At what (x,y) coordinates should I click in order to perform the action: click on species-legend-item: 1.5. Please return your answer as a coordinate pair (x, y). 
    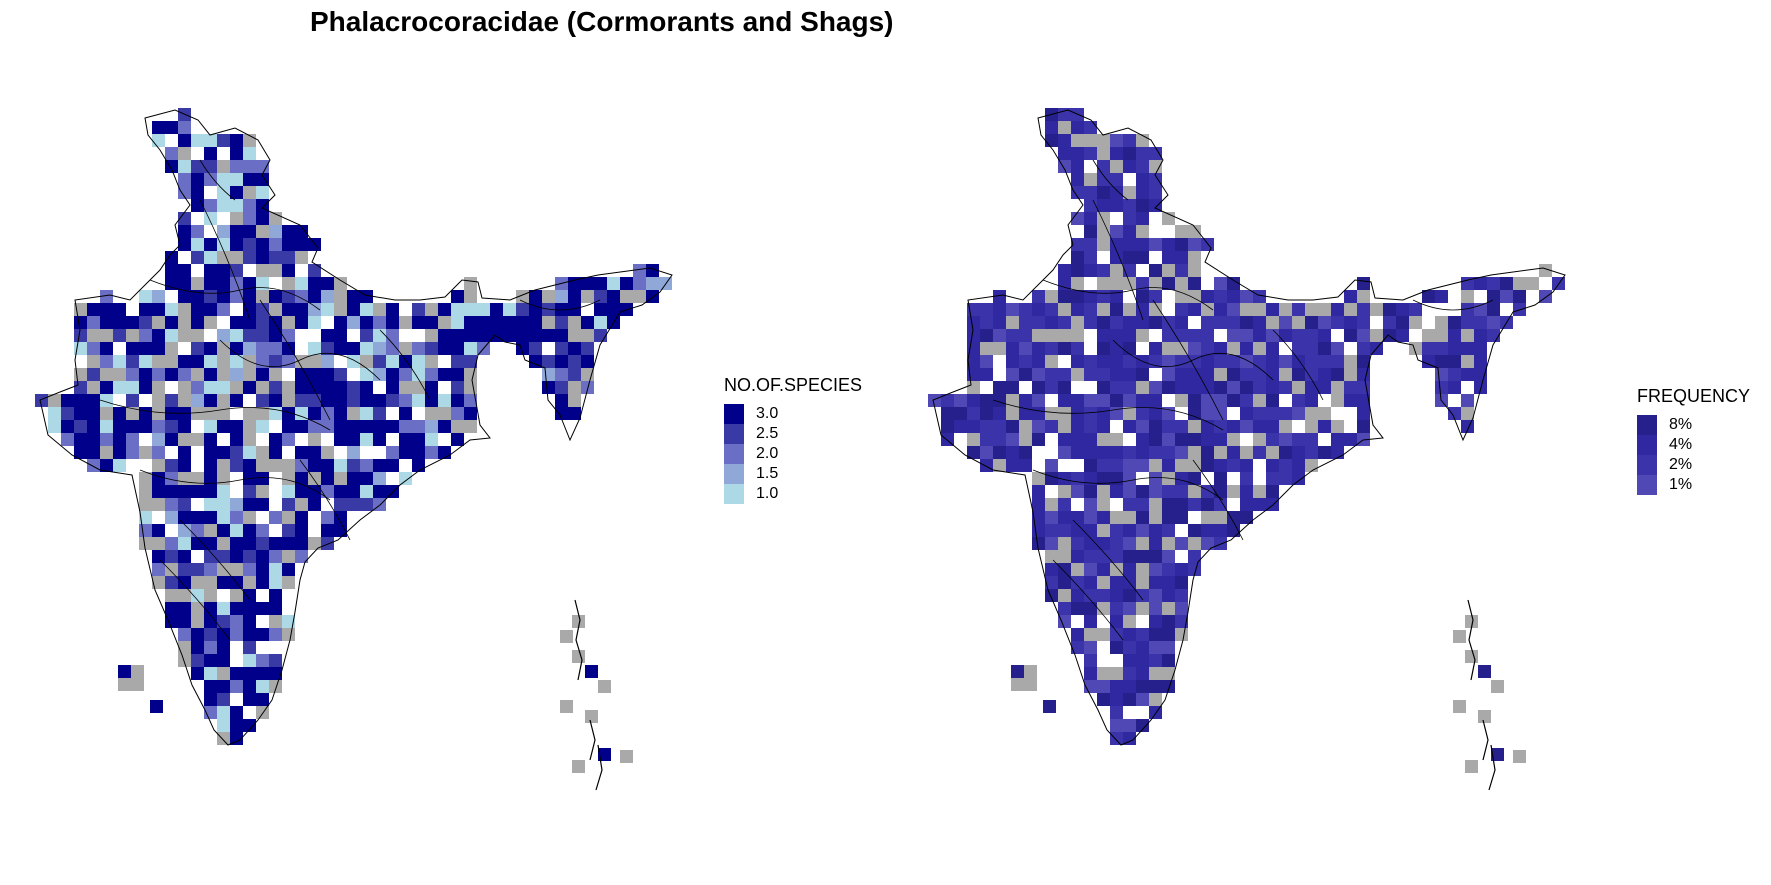
    Looking at the image, I should click on (793, 474).